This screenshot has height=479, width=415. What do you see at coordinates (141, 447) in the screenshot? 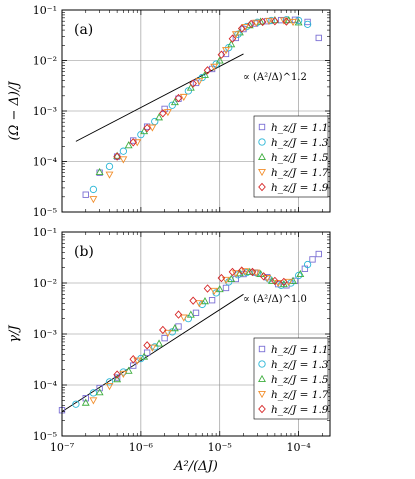
I see `x-tick-label: 10⁻⁶` at bounding box center [141, 447].